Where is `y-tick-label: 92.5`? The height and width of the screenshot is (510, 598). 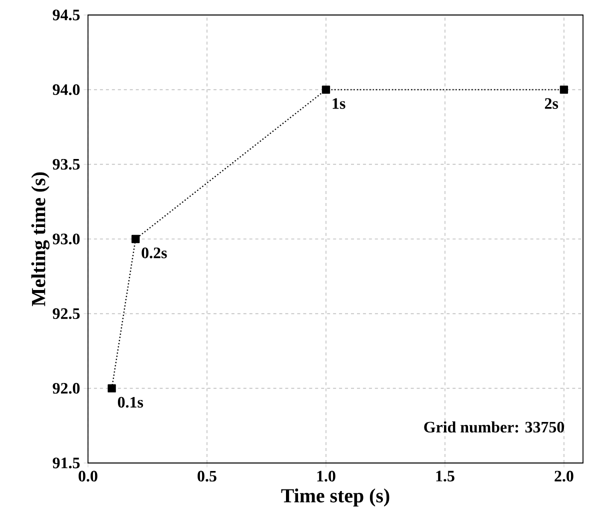 y-tick-label: 92.5 is located at coordinates (66, 314).